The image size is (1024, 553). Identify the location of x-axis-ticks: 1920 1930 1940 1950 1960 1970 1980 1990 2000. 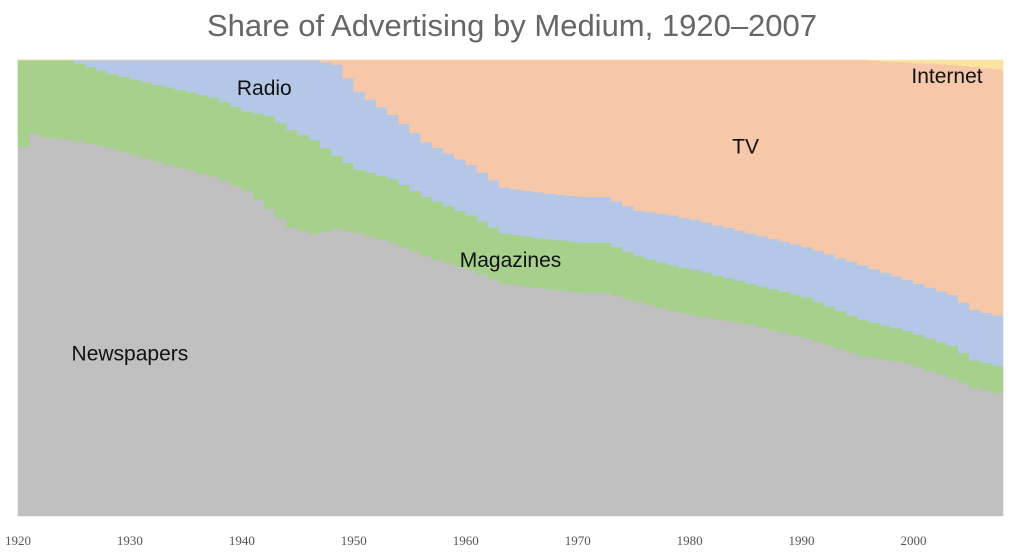
(466, 540).